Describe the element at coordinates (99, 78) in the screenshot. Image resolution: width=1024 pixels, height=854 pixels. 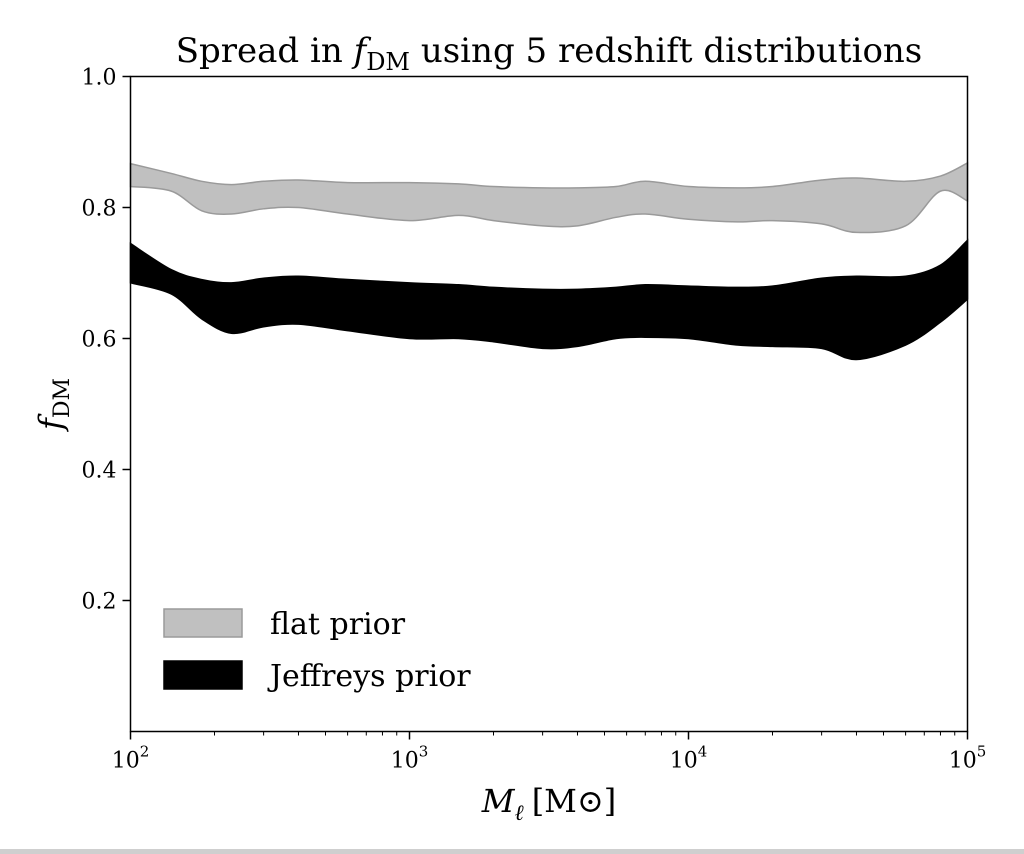
I see `y-tick-label: 1.0` at that location.